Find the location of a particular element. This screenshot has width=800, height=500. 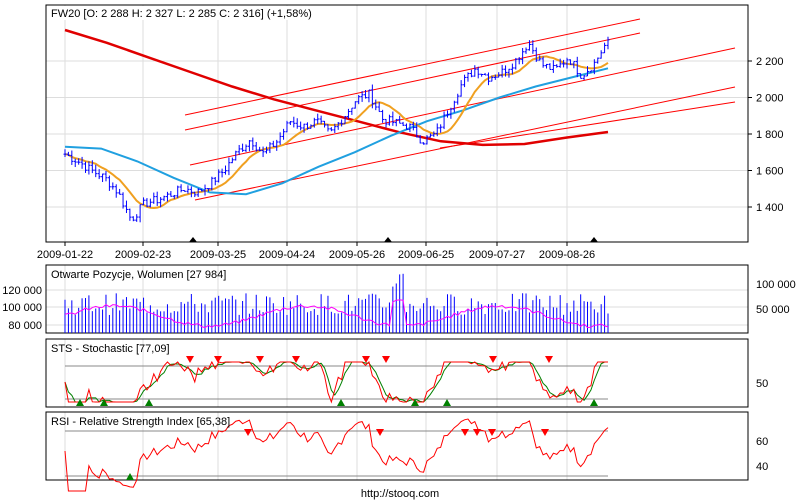

volume-right-tick: 50 000 is located at coordinates (773, 310).